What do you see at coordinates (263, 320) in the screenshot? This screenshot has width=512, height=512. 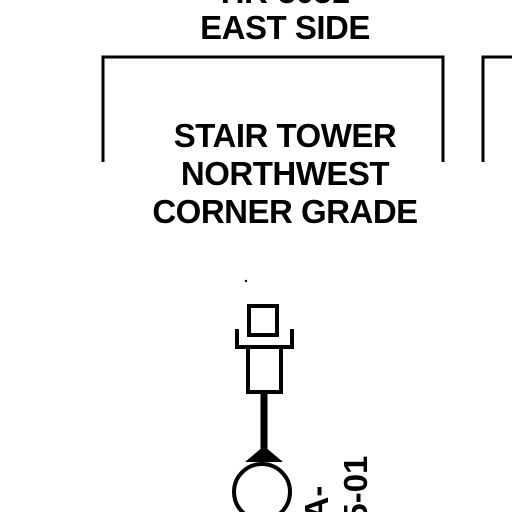 I see `valve-top-square` at bounding box center [263, 320].